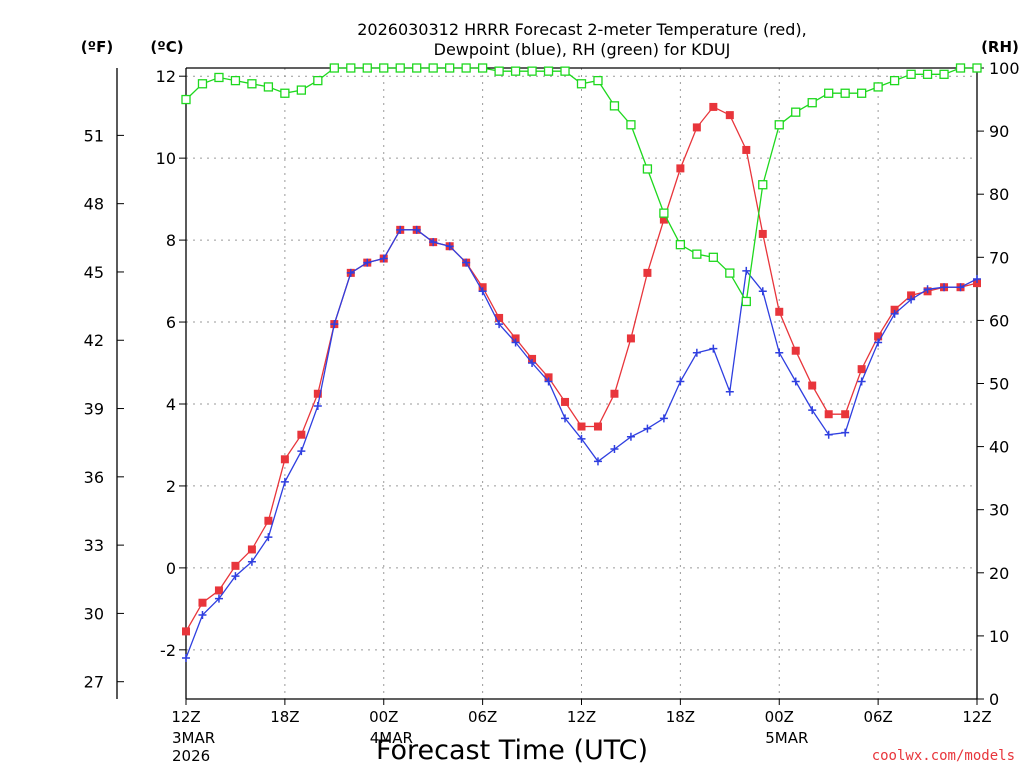 Image resolution: width=1024 pixels, height=768 pixels. Describe the element at coordinates (191, 756) in the screenshot. I see `x-tick-year-label: 2026` at that location.